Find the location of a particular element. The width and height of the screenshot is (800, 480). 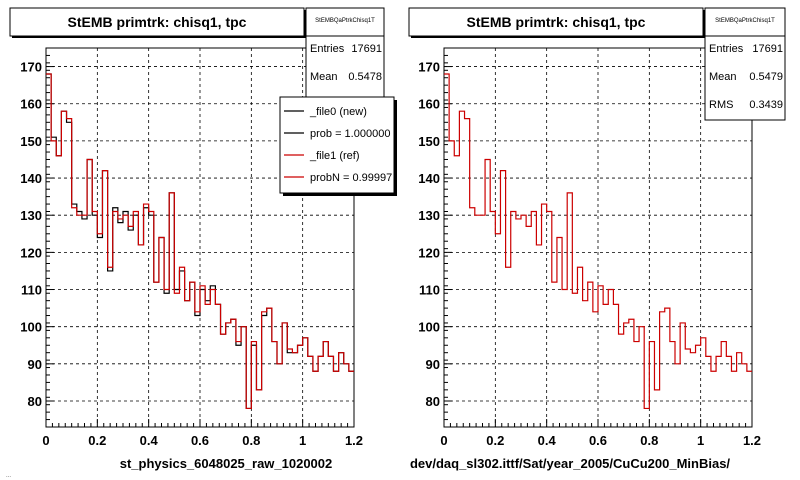

x-axis-label: st_physics_6048025_raw_1020002 is located at coordinates (226, 463).